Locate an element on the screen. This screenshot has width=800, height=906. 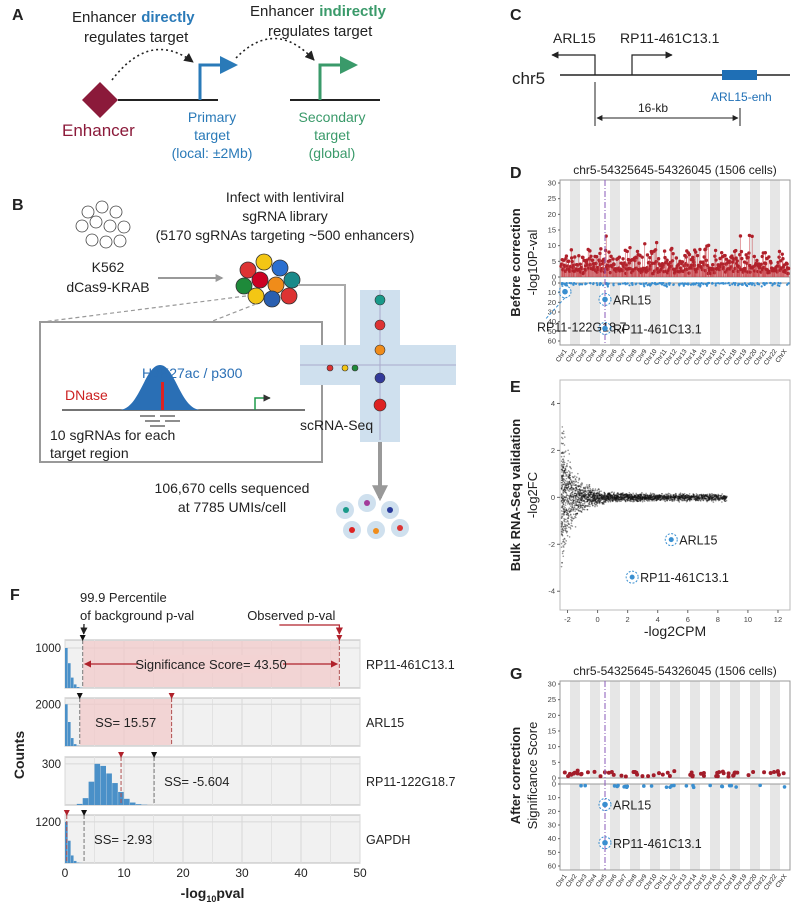
histogram-bar is located at coordinates (91, 793).